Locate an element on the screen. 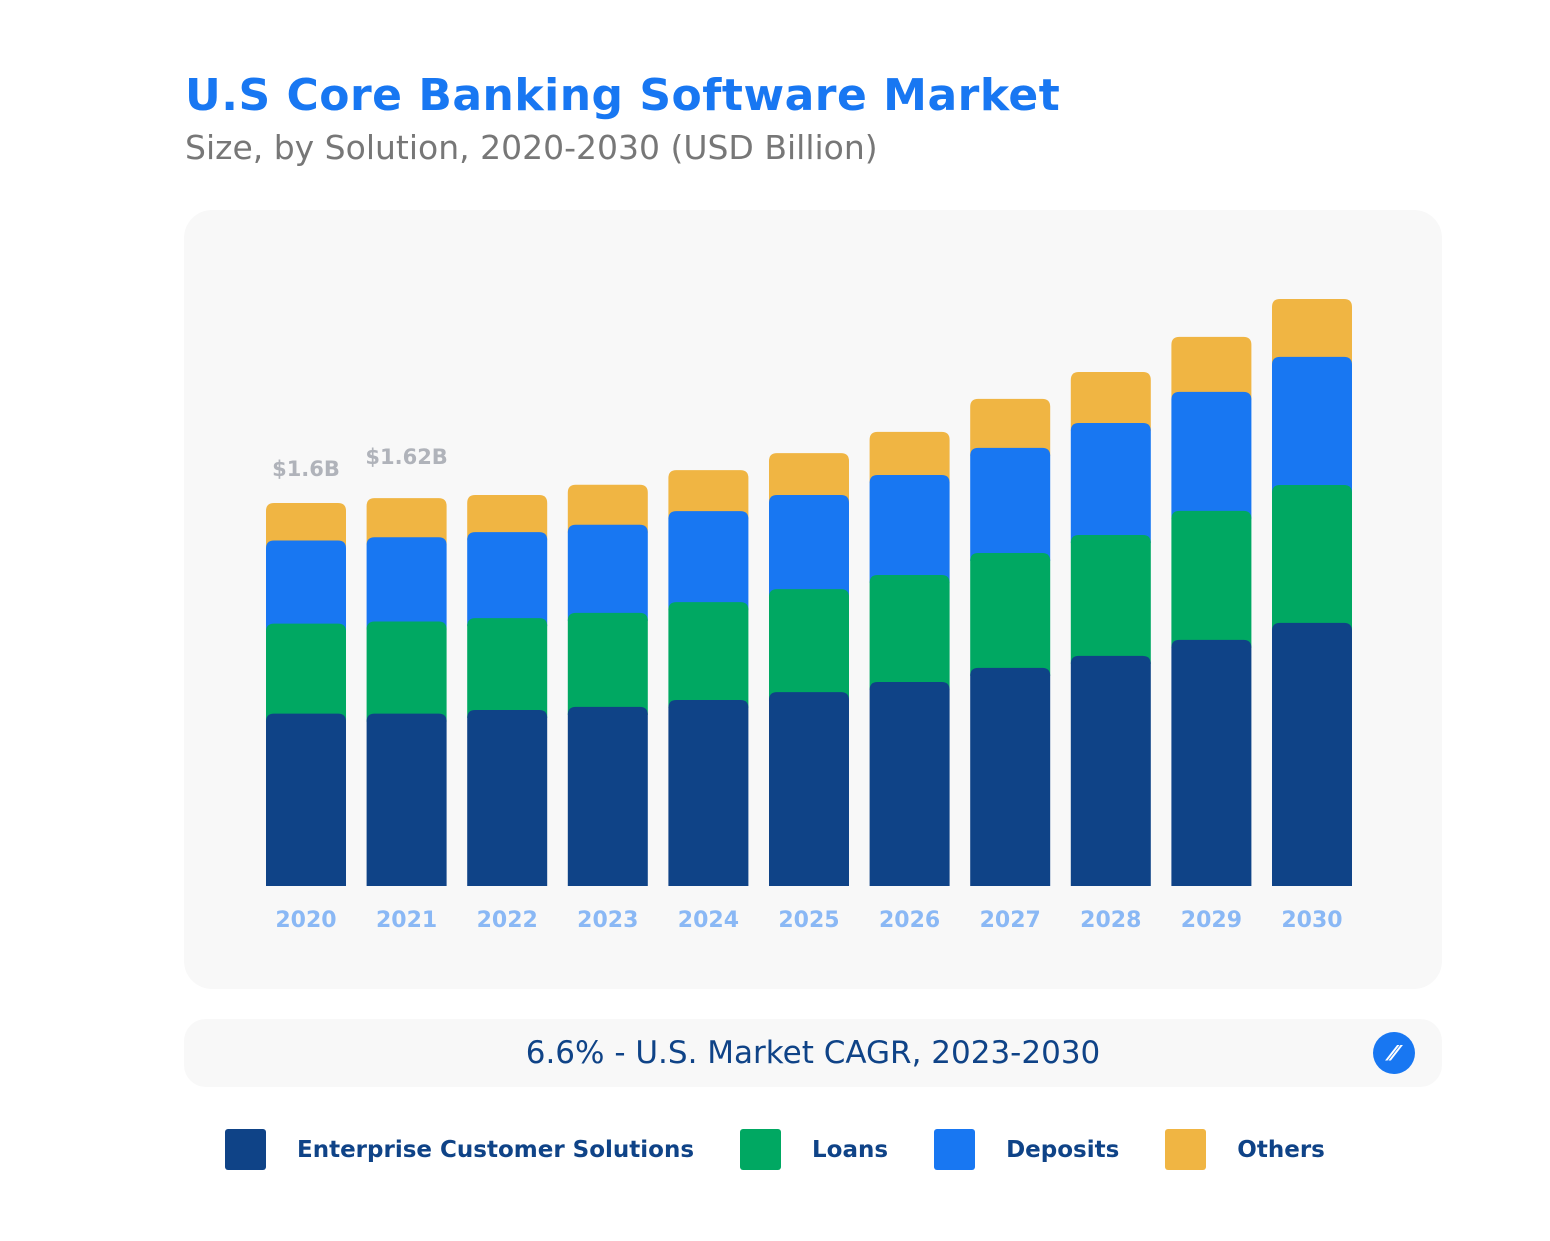  legend-item: Deposits is located at coordinates (1026, 1149).